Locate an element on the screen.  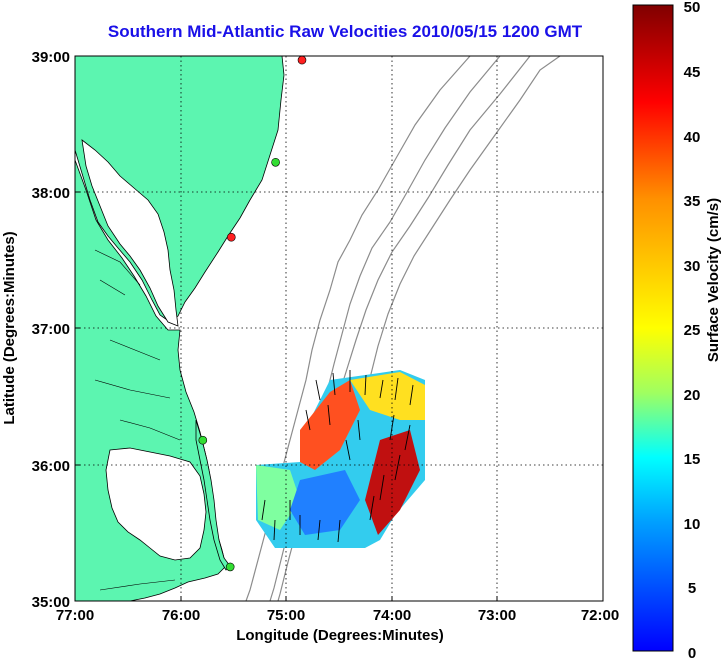
colorbar-label: Surface Velocity (cm/s) is located at coordinates (713, 280).